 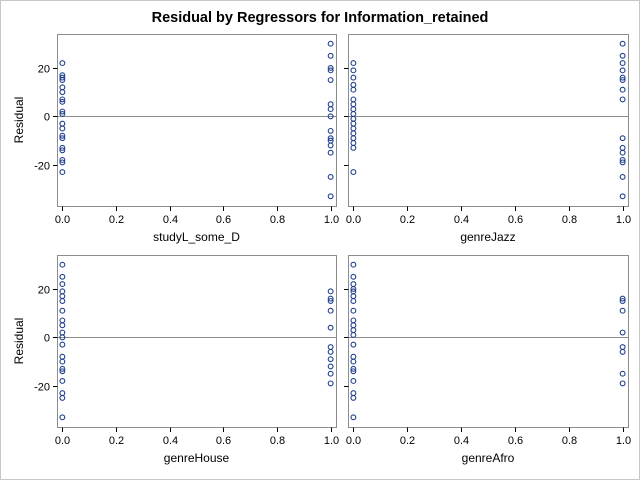 I want to click on y-tick-label: 0, so click(x=47, y=118).